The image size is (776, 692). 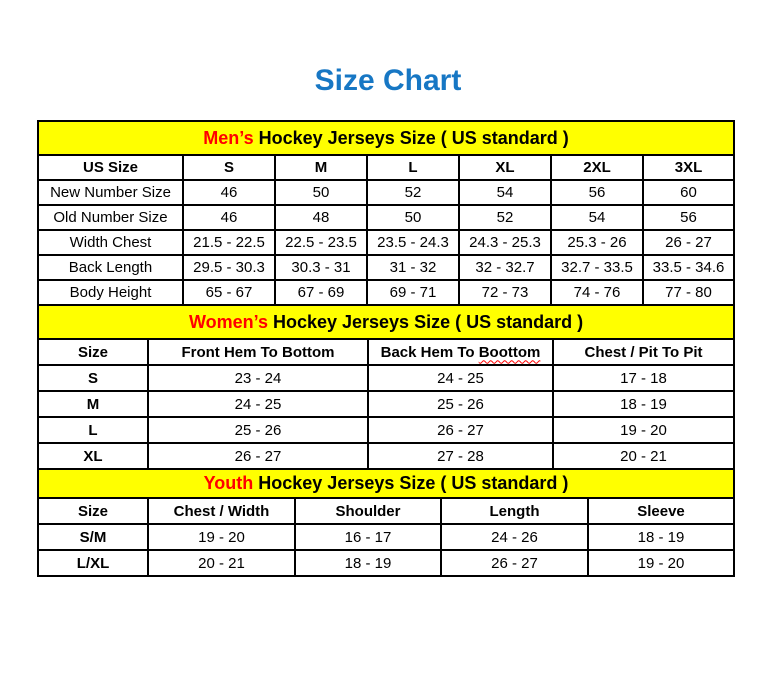 I want to click on row-label: L/XL, so click(x=93, y=563).